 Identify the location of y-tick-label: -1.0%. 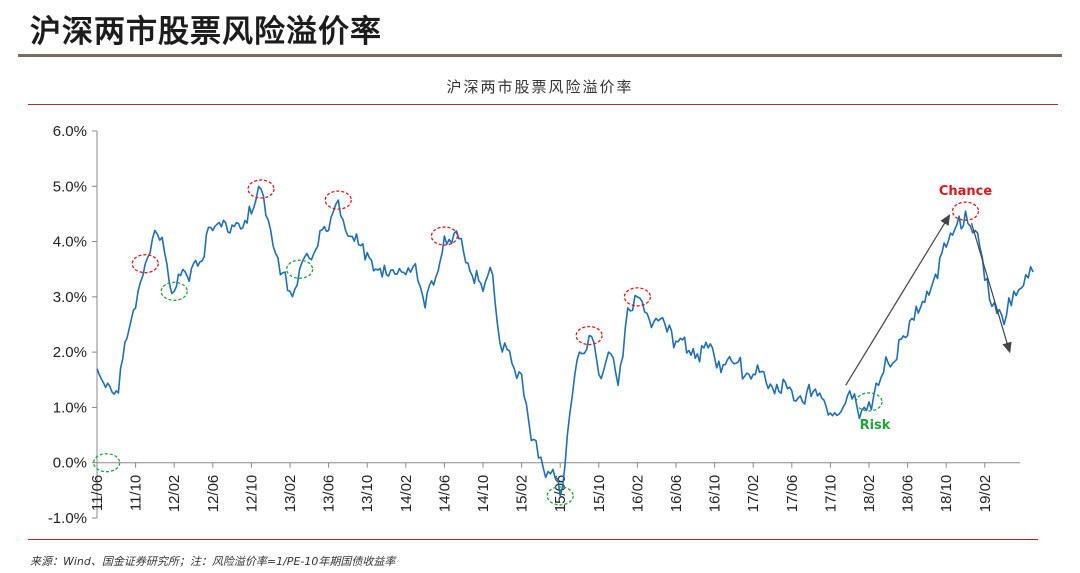
(67, 518).